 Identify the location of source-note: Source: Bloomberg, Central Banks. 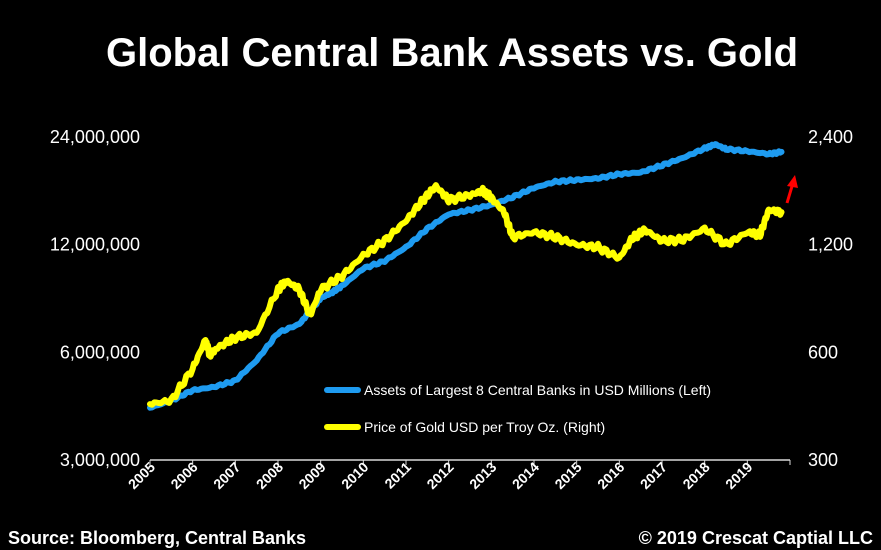
(157, 538).